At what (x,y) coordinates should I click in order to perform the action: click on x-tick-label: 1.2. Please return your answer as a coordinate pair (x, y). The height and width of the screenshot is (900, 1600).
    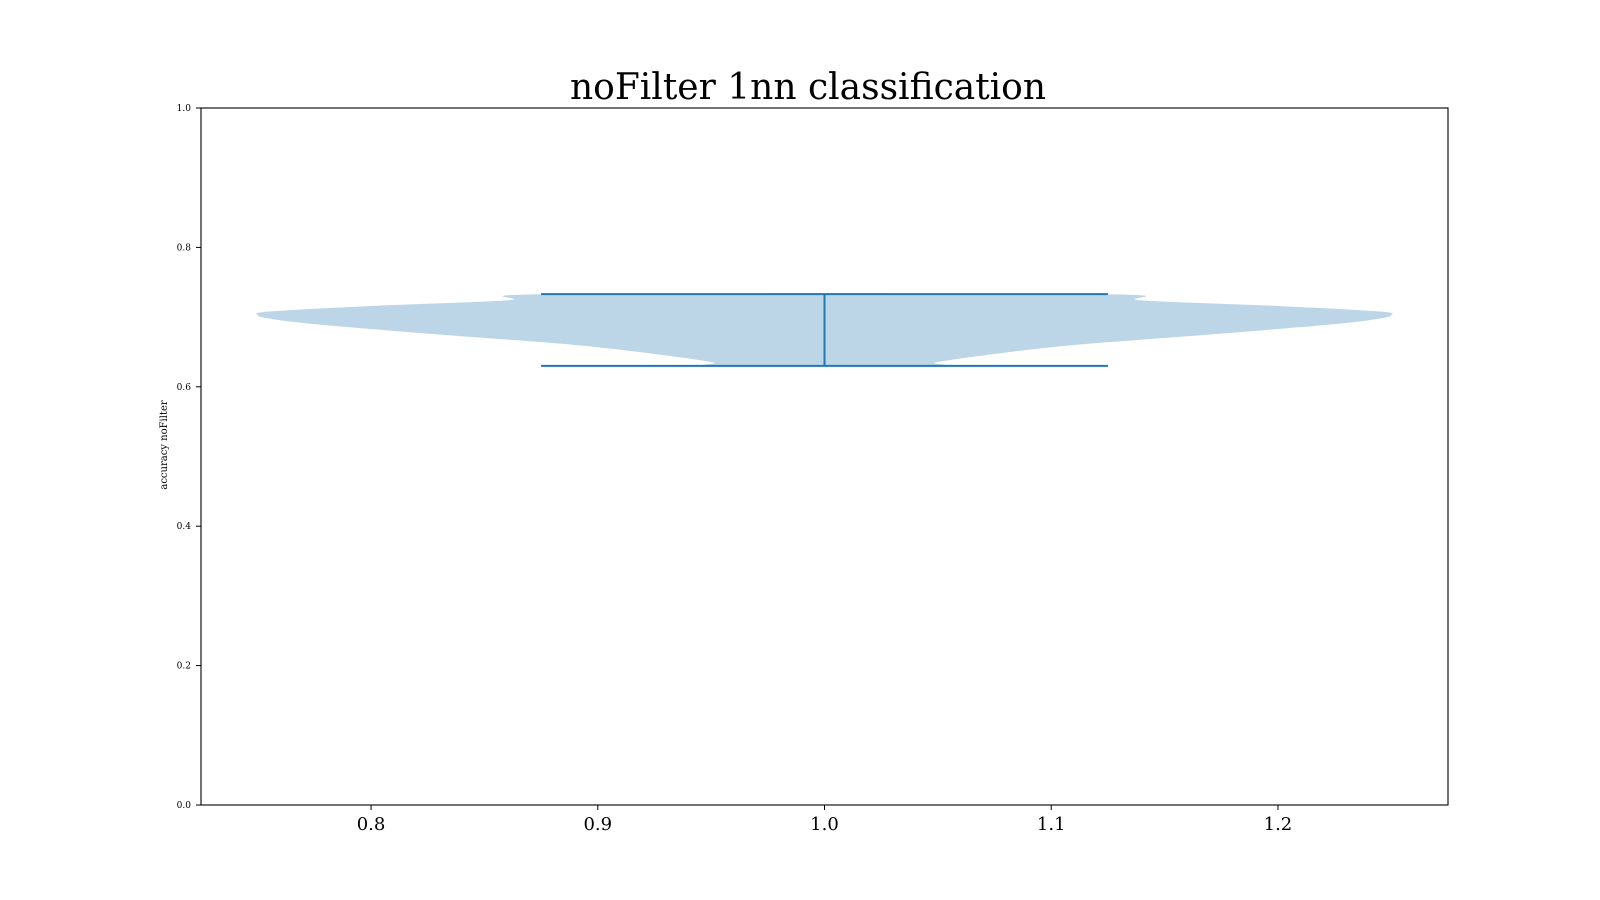
    Looking at the image, I should click on (1278, 824).